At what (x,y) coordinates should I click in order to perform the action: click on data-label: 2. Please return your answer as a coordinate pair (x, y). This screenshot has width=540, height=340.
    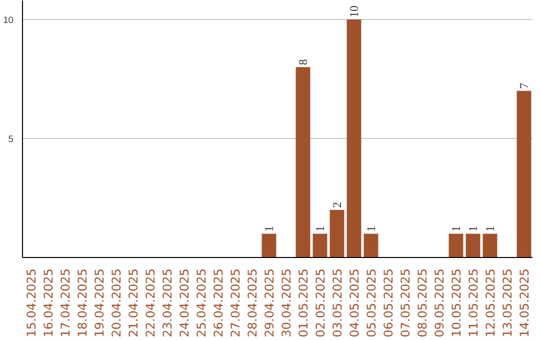
    Looking at the image, I should click on (337, 205).